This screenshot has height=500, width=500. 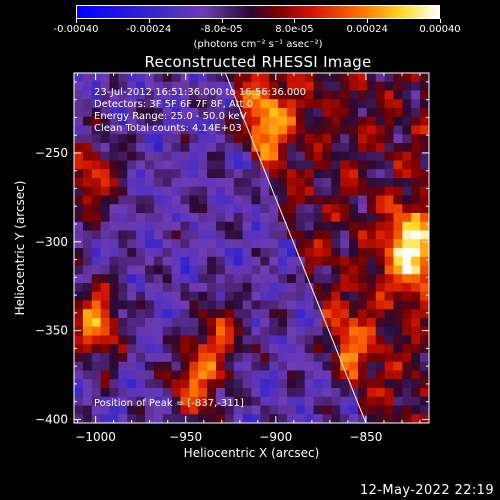 What do you see at coordinates (169, 403) in the screenshot?
I see `peak-position-label: Position of Peak = [-837,-311]` at bounding box center [169, 403].